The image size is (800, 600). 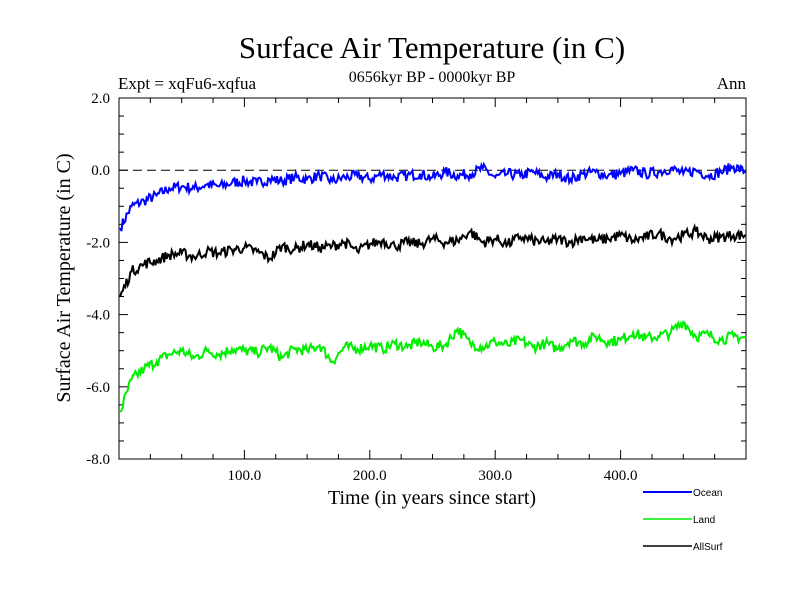 I want to click on chart-title: Surface Air Temperature (in C), so click(x=432, y=47).